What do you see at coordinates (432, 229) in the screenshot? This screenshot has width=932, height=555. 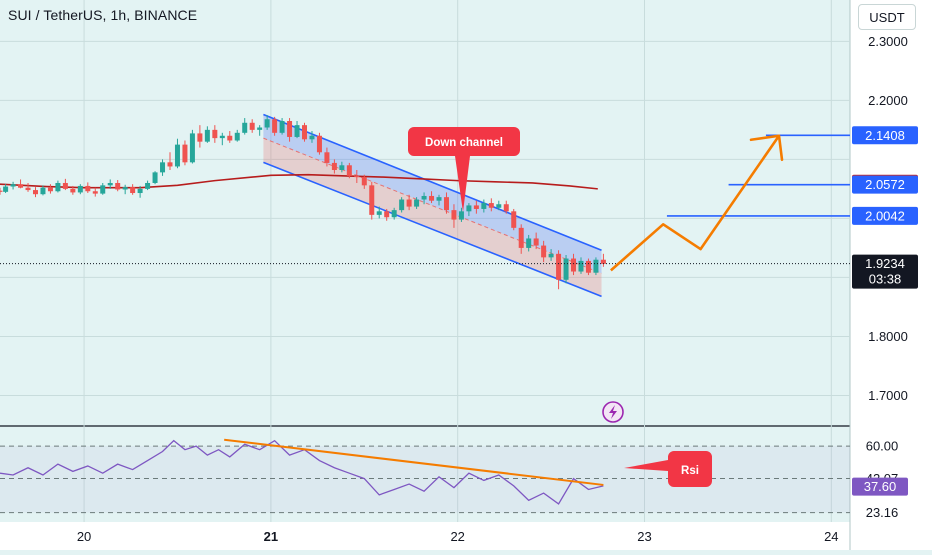 I see `channel-lower-line` at bounding box center [432, 229].